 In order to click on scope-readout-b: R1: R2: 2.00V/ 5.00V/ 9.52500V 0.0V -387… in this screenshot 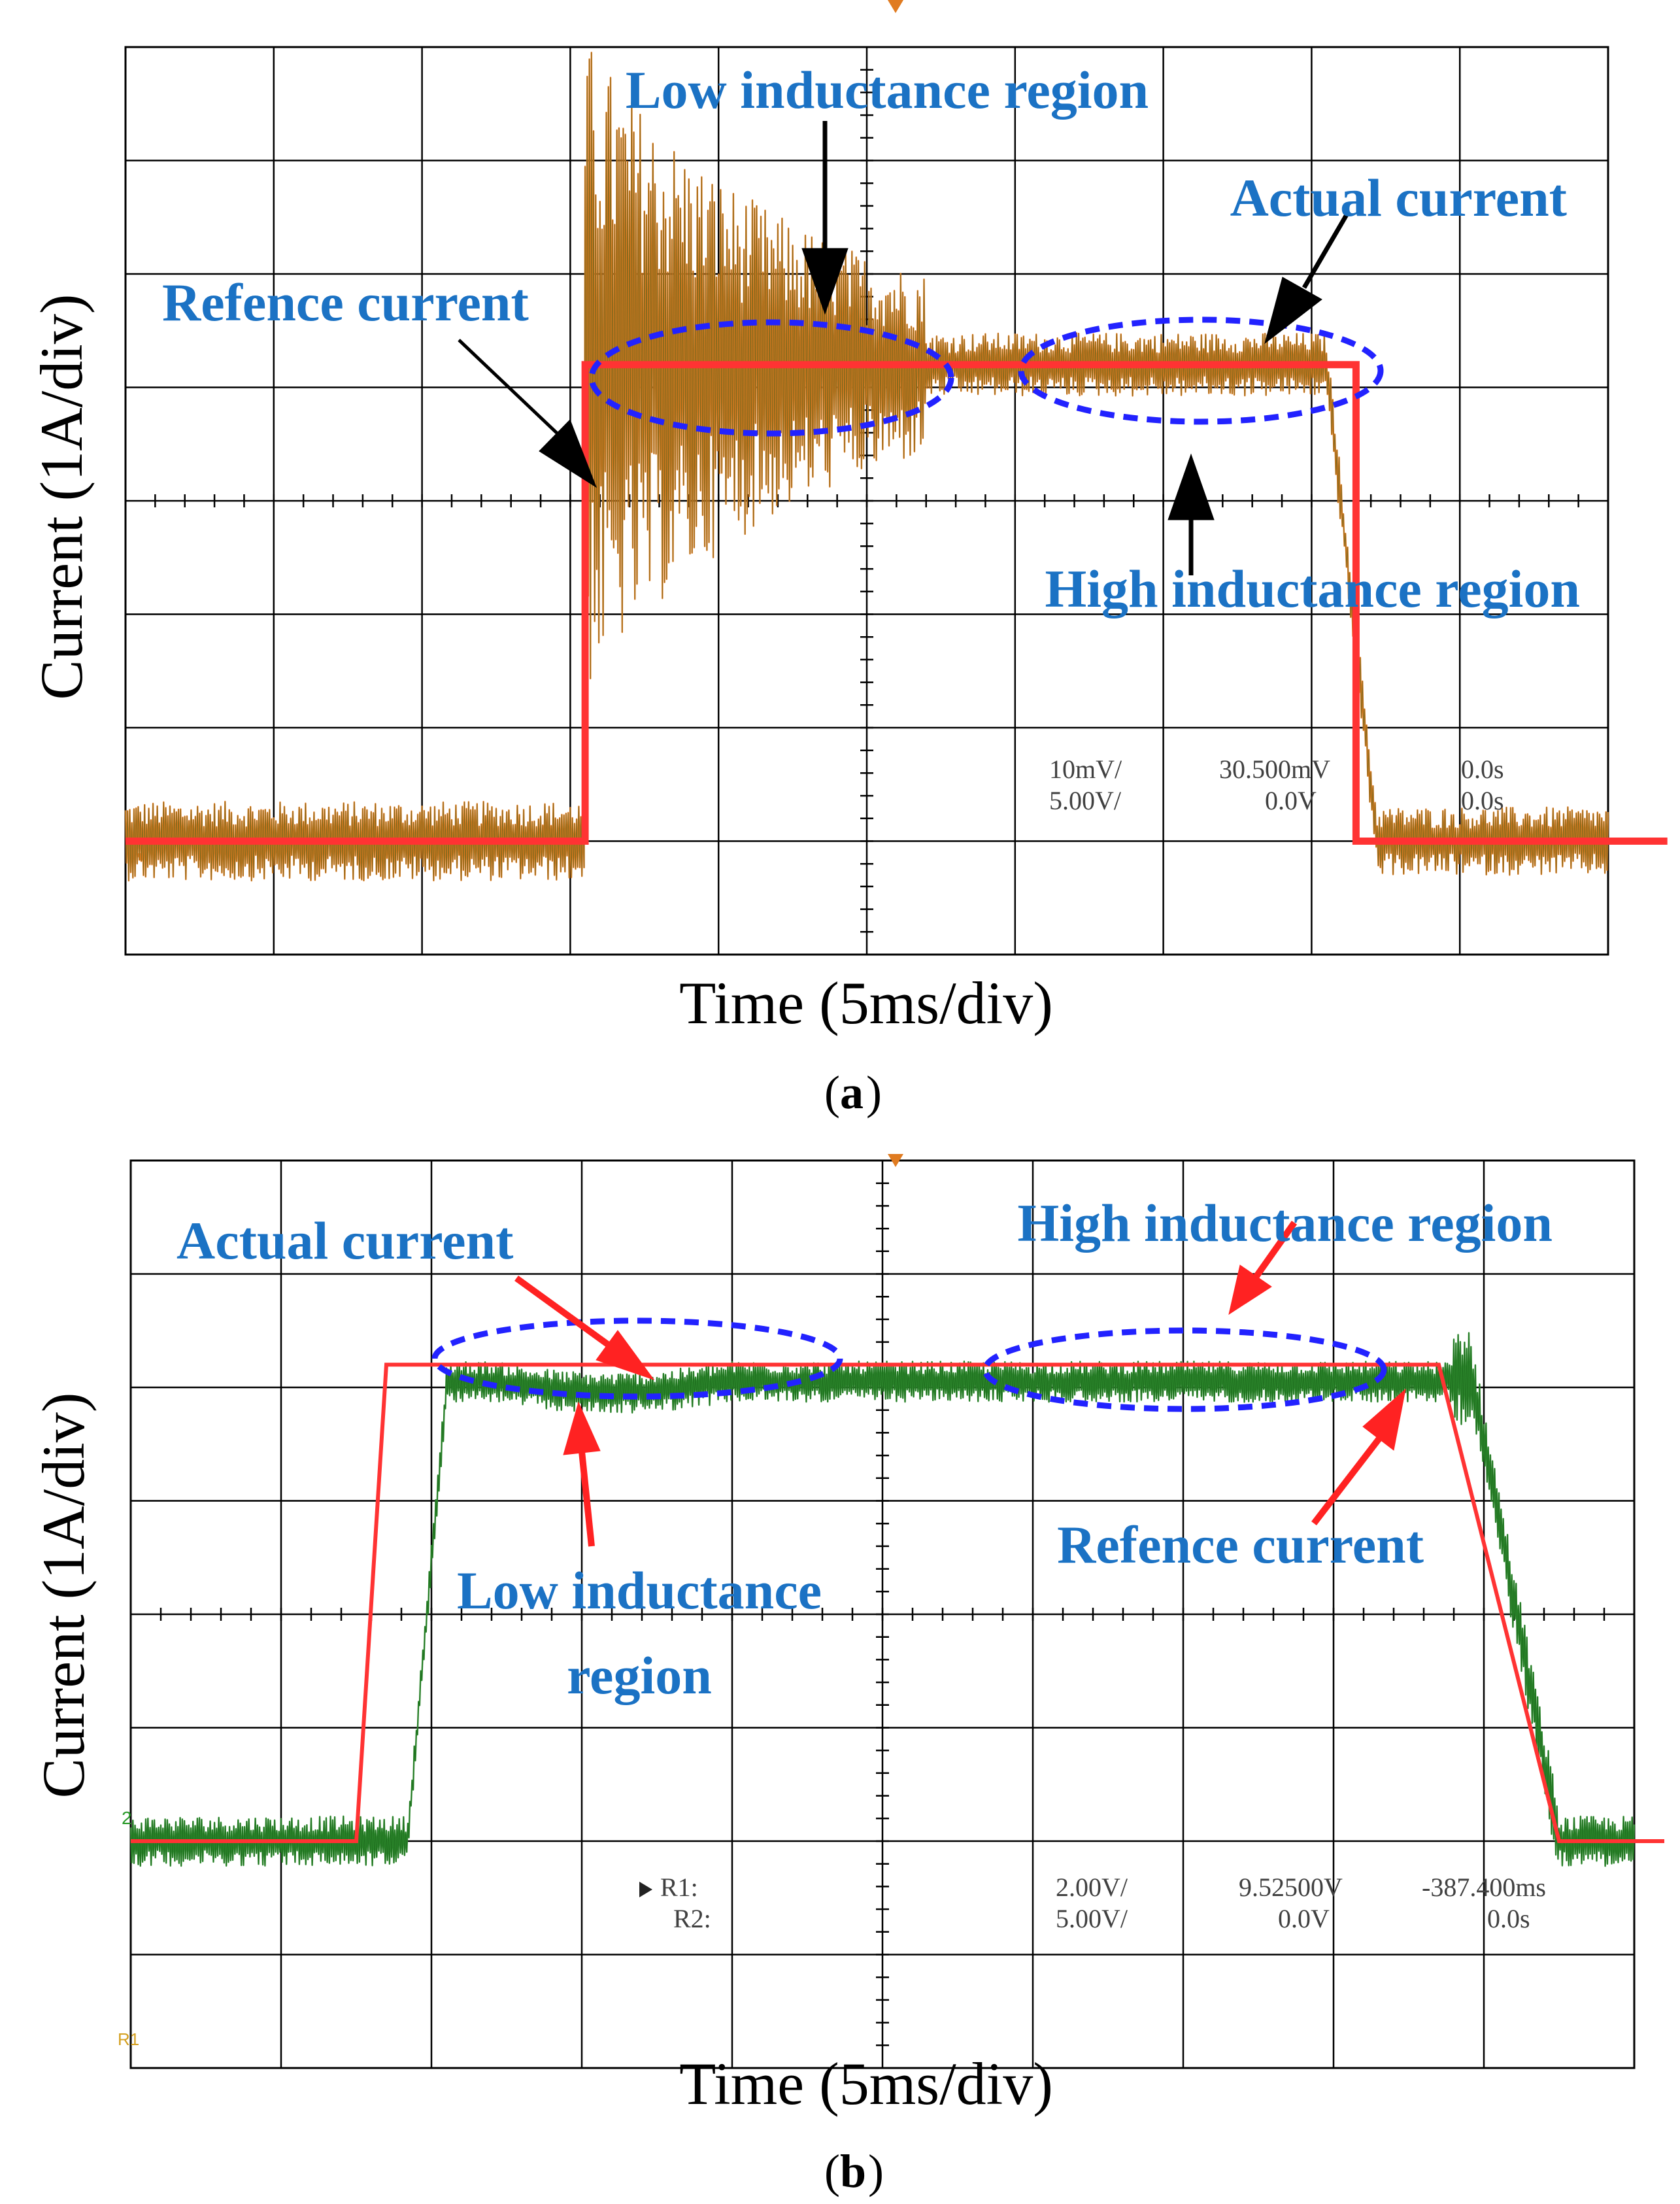, I will do `click(1092, 1903)`.